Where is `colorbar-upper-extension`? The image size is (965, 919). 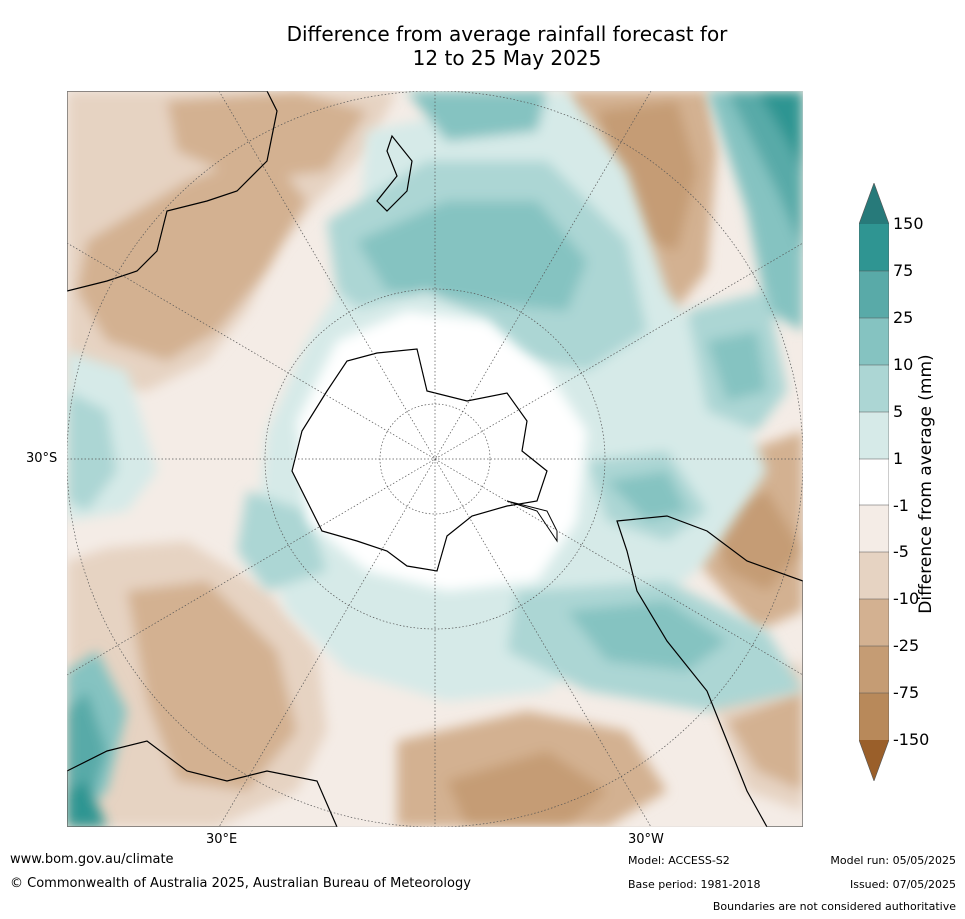
colorbar-upper-extension is located at coordinates (874, 203).